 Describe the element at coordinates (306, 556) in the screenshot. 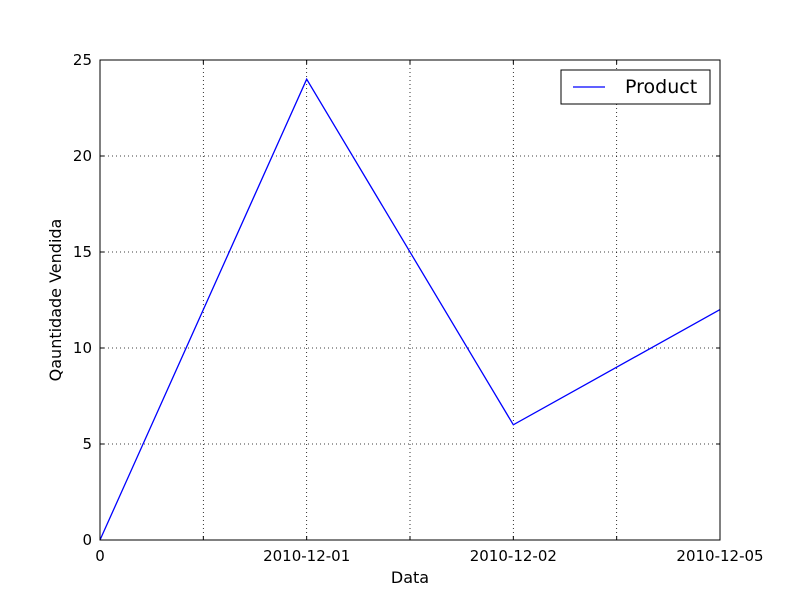

I see `x-tick-label: 2010-12-01` at that location.